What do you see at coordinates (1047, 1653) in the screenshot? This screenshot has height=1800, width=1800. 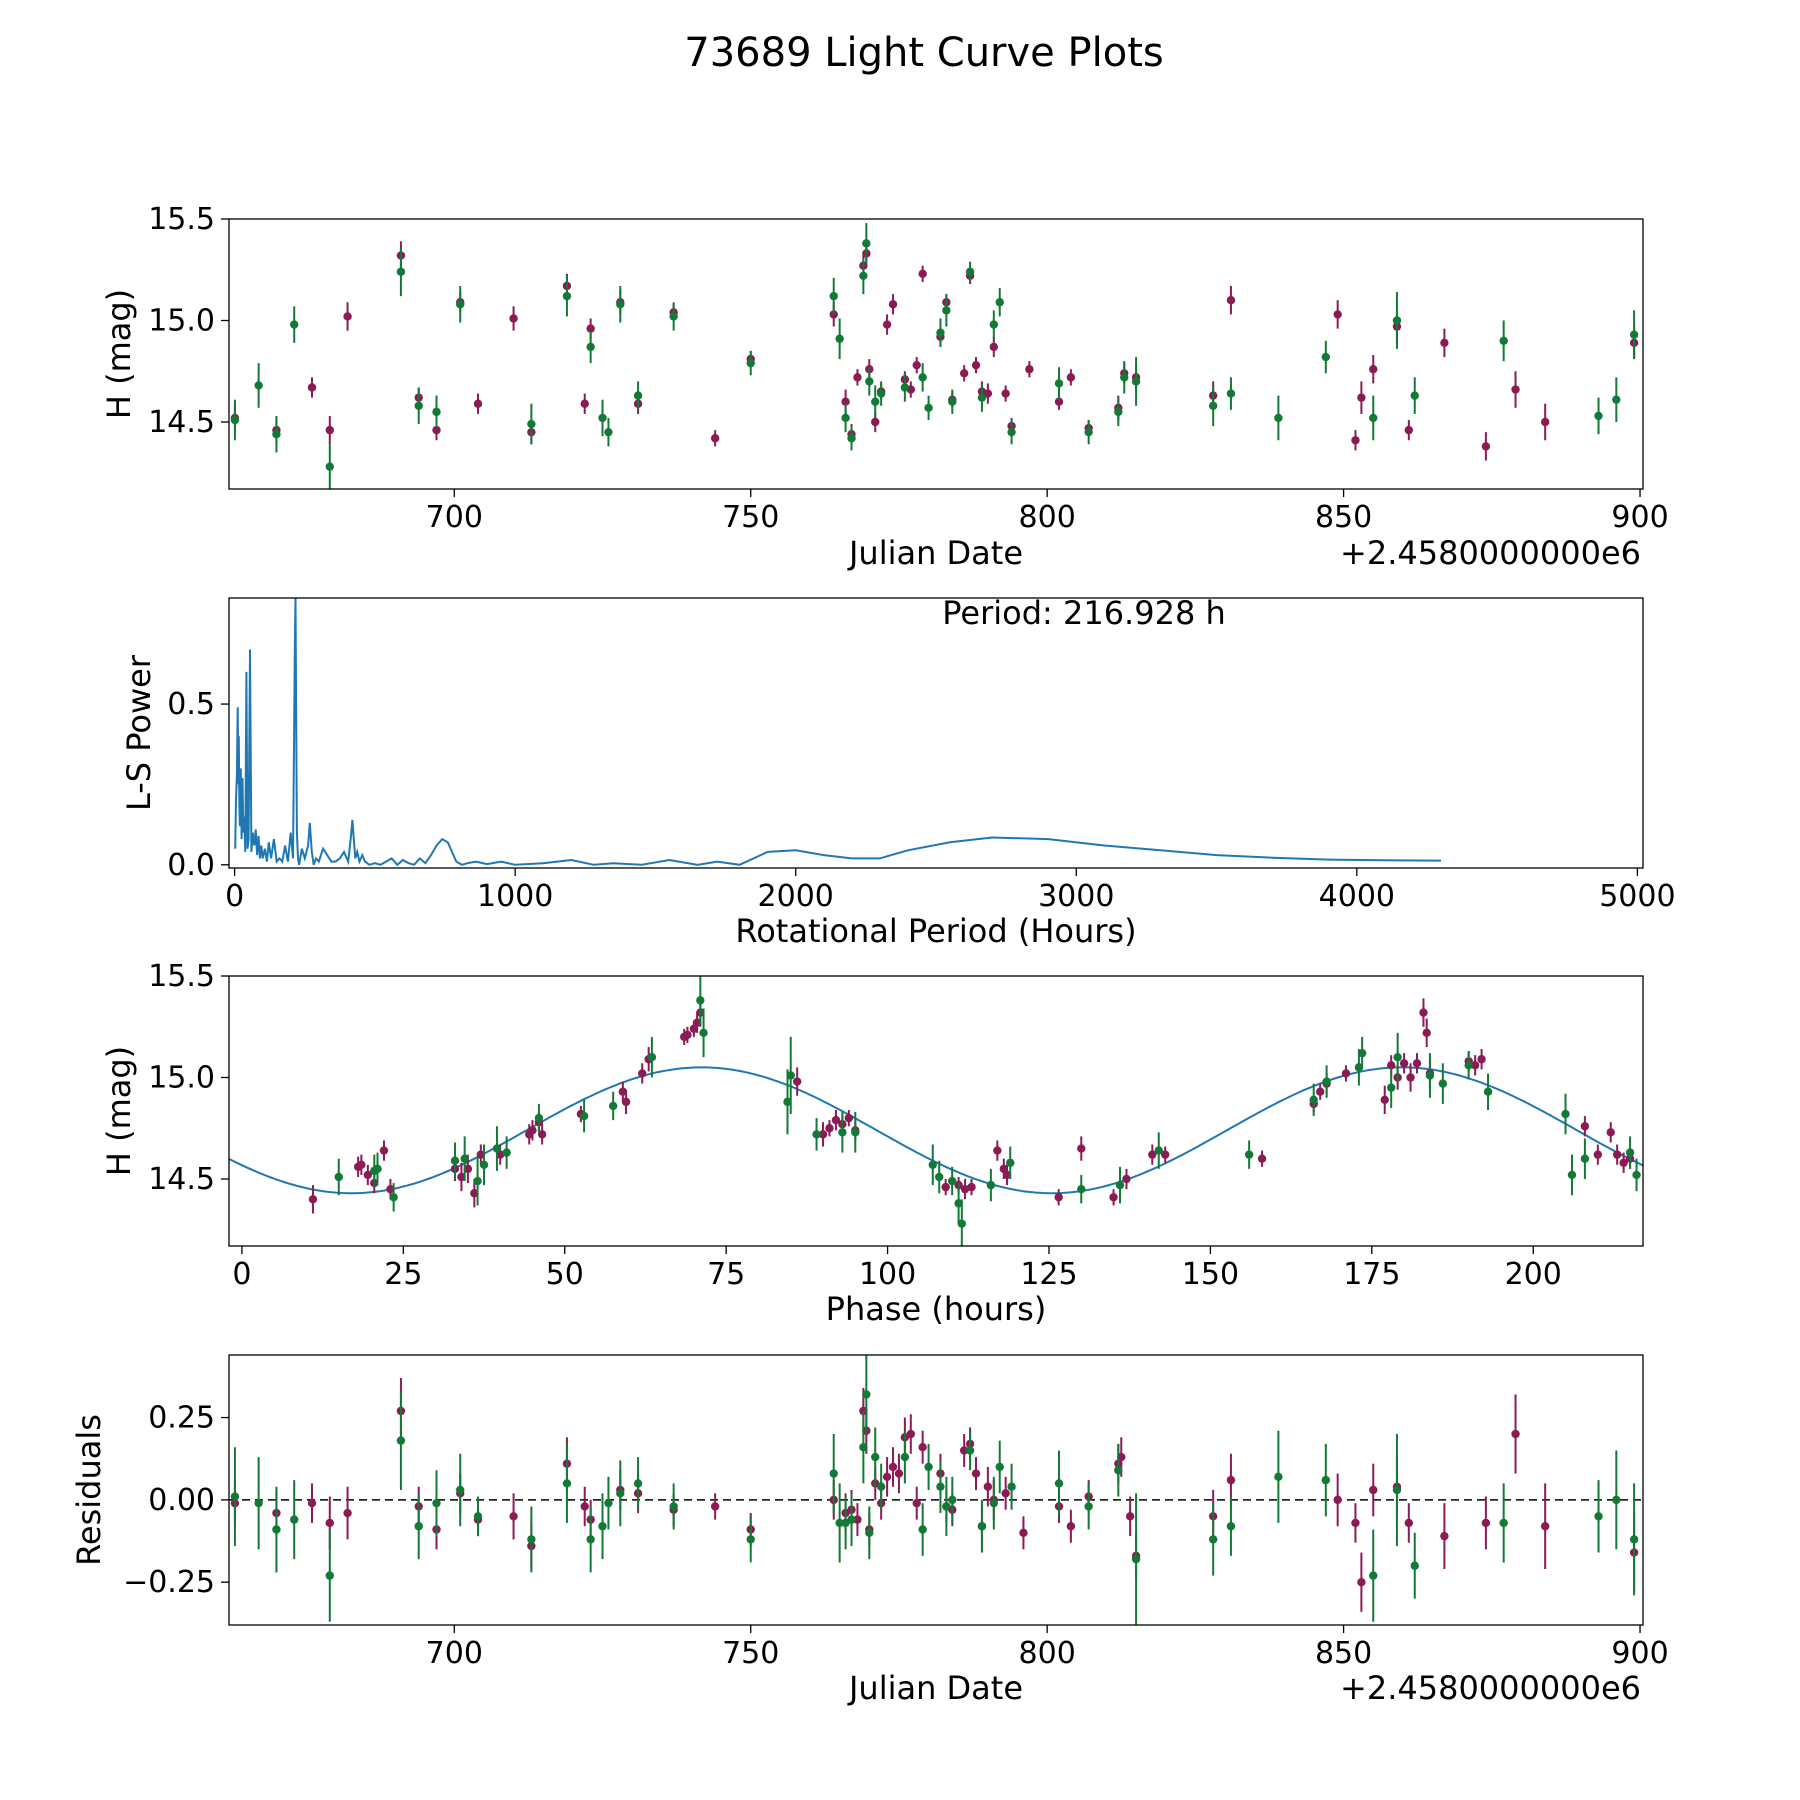 I see `x-tick-label: 800` at bounding box center [1047, 1653].